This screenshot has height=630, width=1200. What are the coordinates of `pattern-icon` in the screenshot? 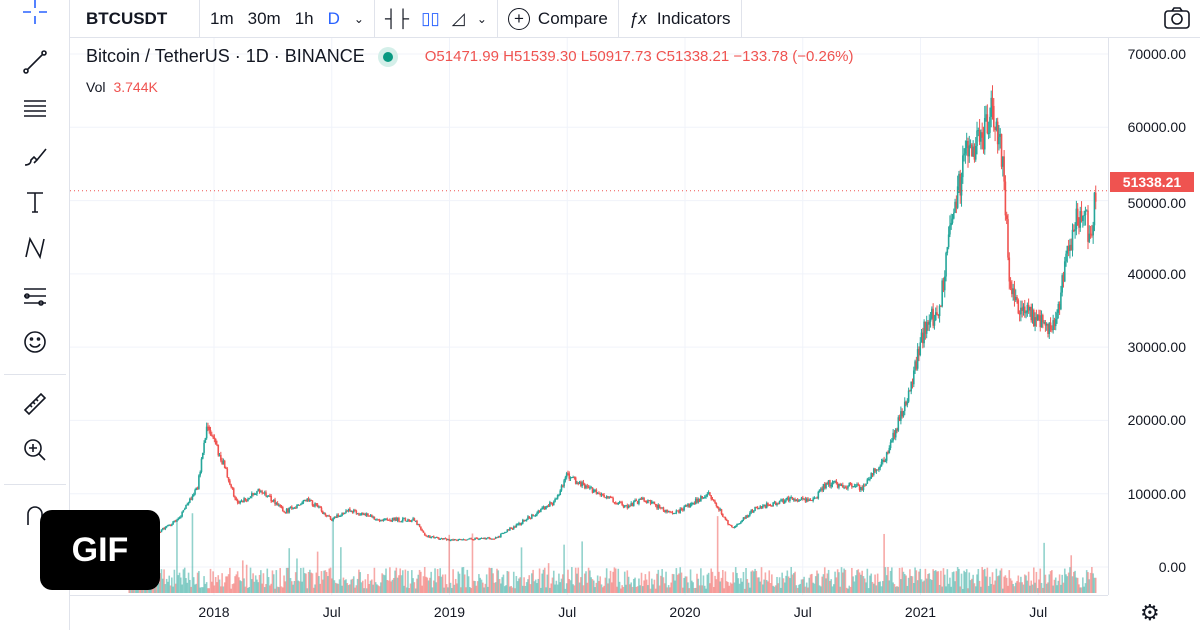 It's located at (35, 248).